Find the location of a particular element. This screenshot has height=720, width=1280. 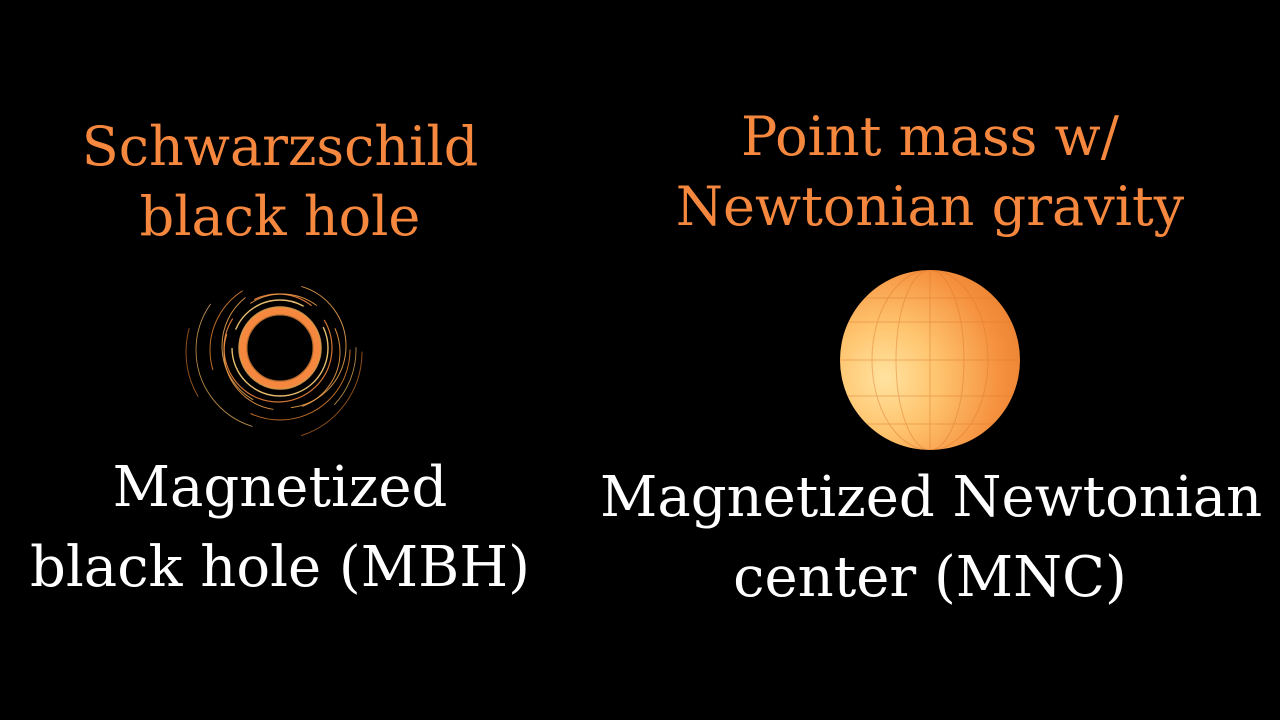

point-mass-title-line-1: Point mass w/ is located at coordinates (930, 136).